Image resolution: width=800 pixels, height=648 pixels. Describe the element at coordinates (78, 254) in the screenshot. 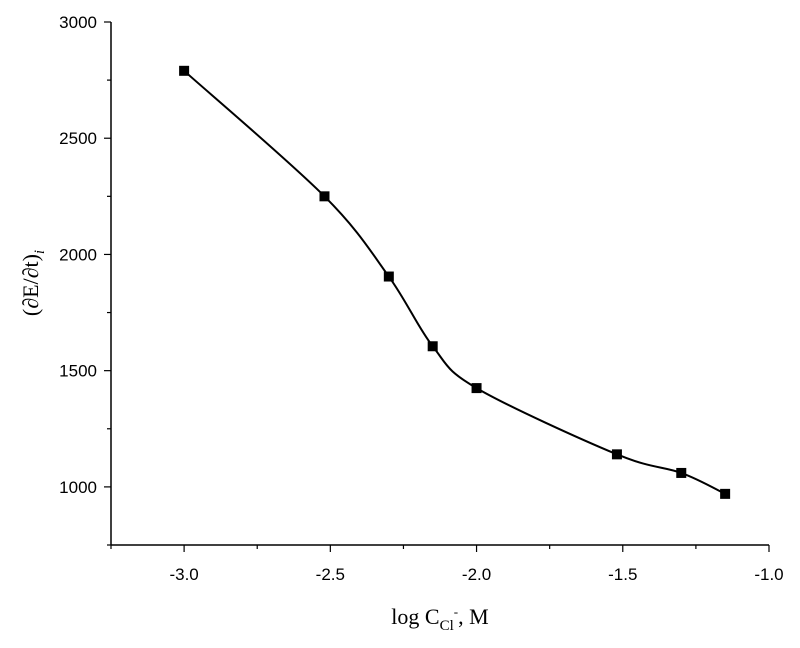

I see `y-tick-label: 2000` at that location.